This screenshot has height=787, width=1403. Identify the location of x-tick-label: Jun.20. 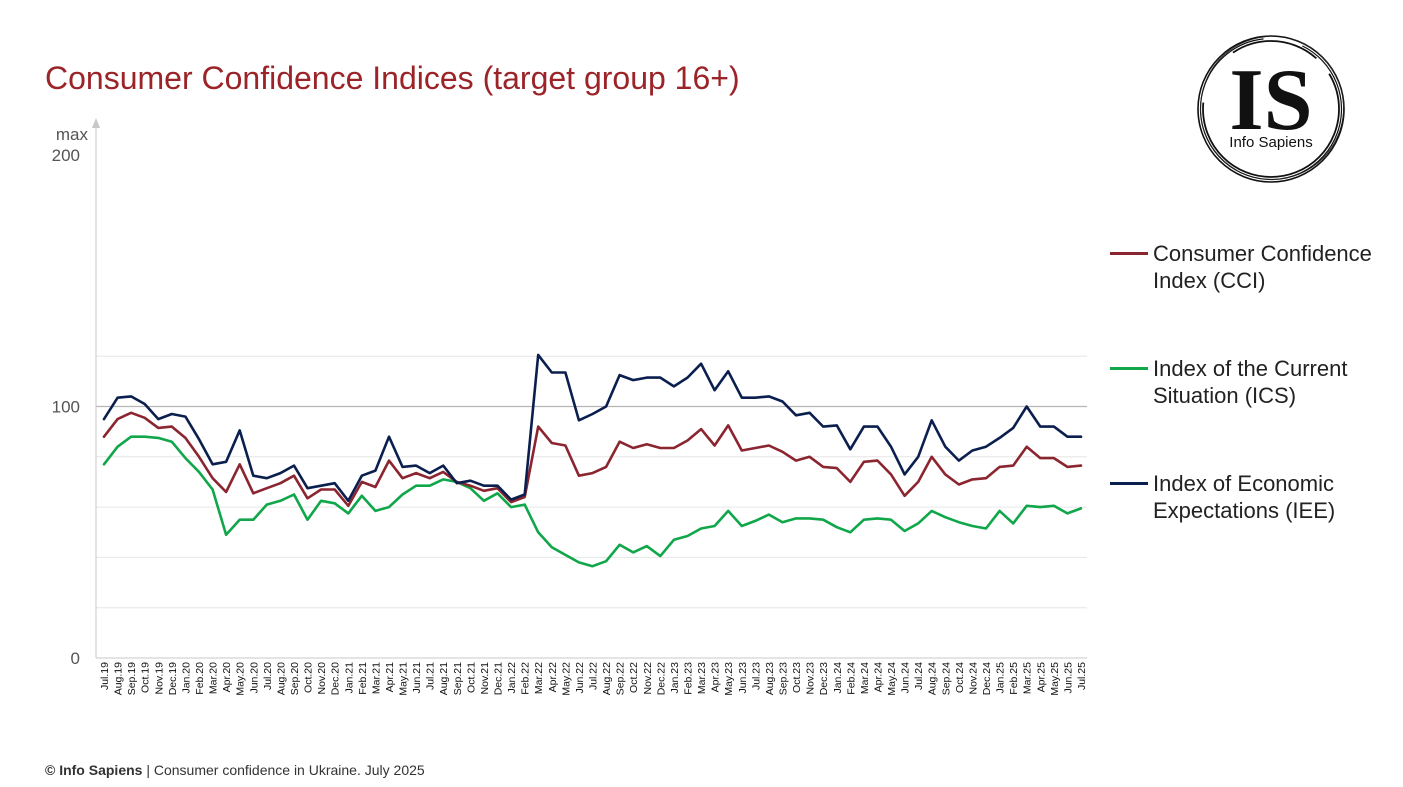
(254, 678).